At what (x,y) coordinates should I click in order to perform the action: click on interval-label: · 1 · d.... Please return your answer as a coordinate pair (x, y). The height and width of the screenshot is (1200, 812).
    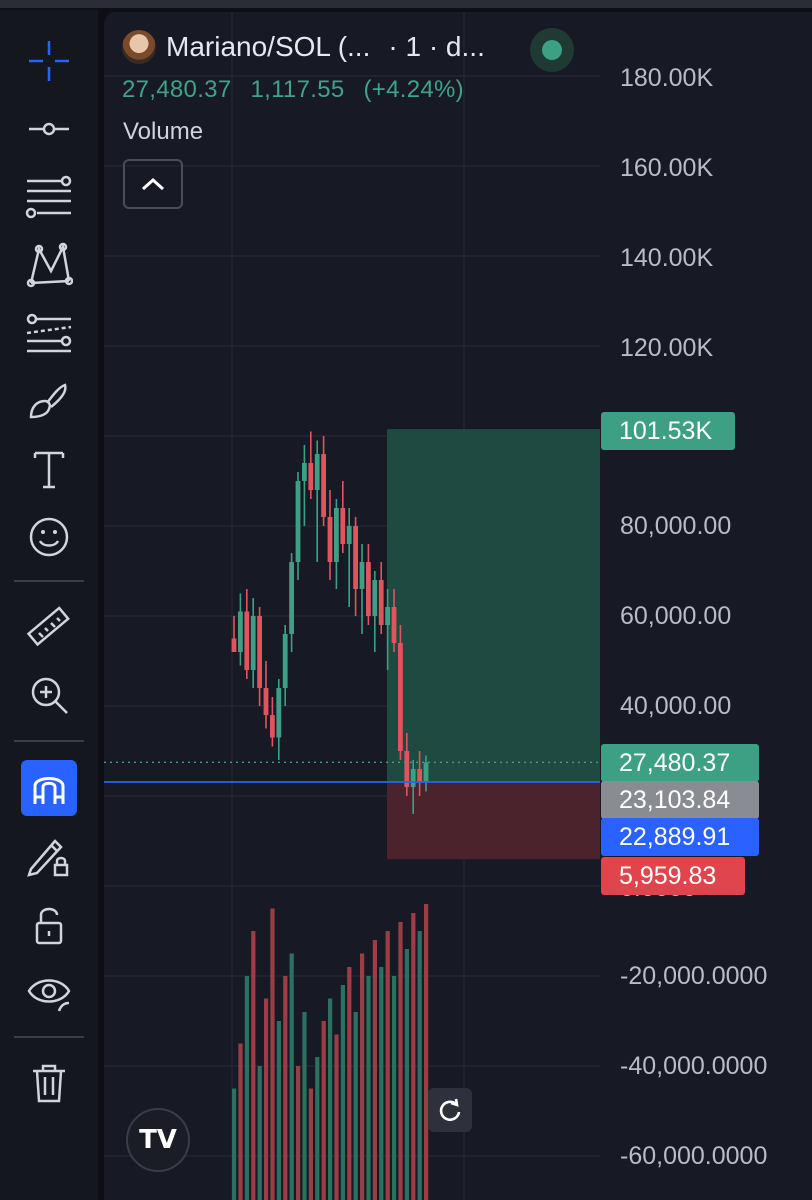
    Looking at the image, I should click on (436, 46).